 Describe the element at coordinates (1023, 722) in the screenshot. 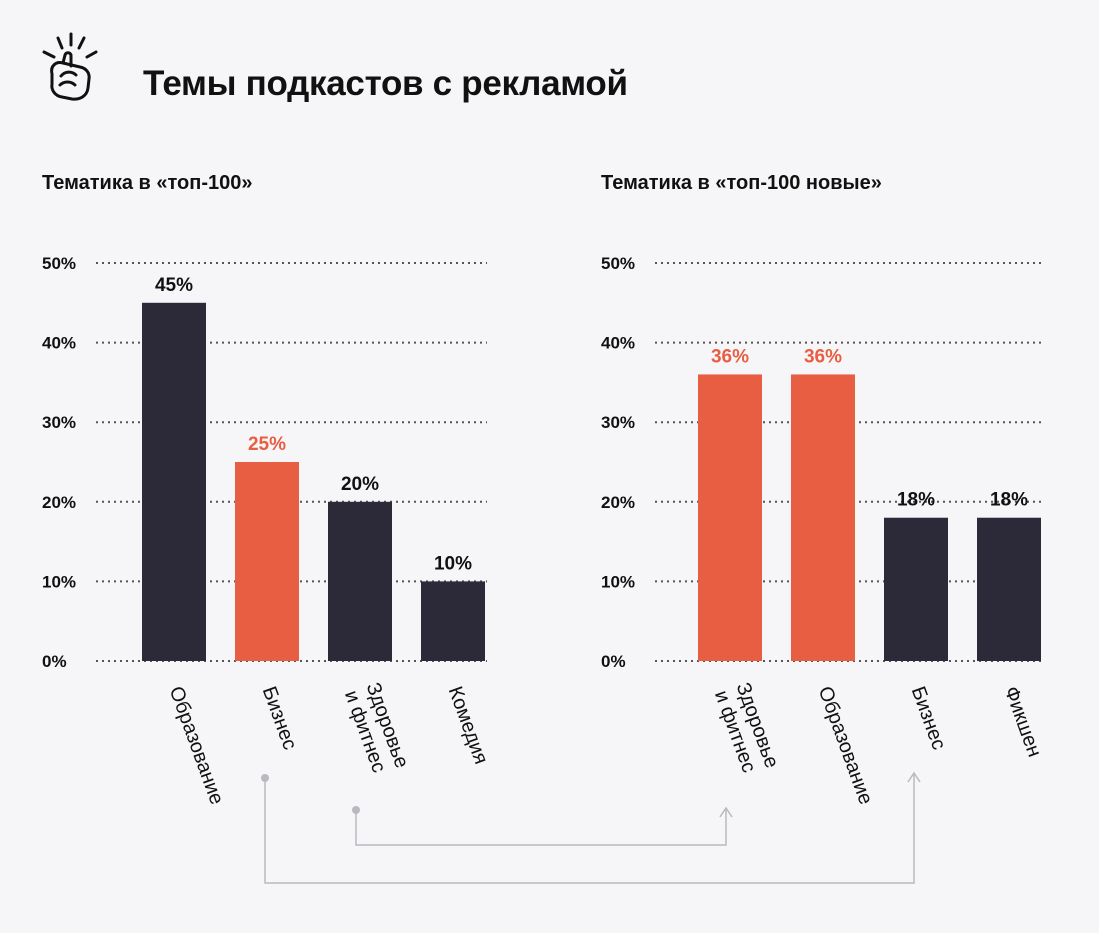

I see `right-category-label: Фикшен` at that location.